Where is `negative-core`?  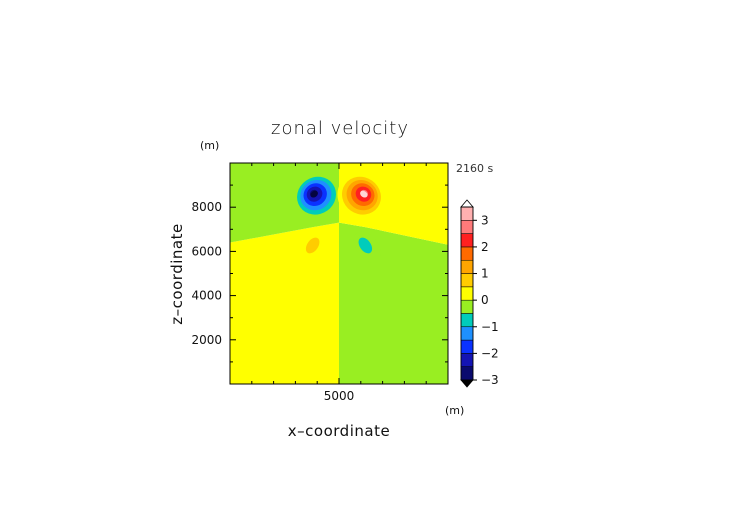
negative-core is located at coordinates (314, 194).